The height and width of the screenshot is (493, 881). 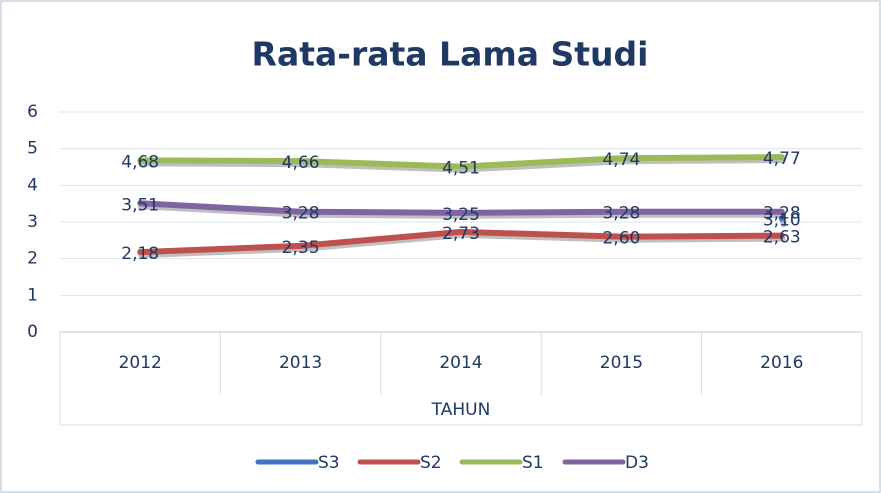 I want to click on data-label: 2,73, so click(x=461, y=234).